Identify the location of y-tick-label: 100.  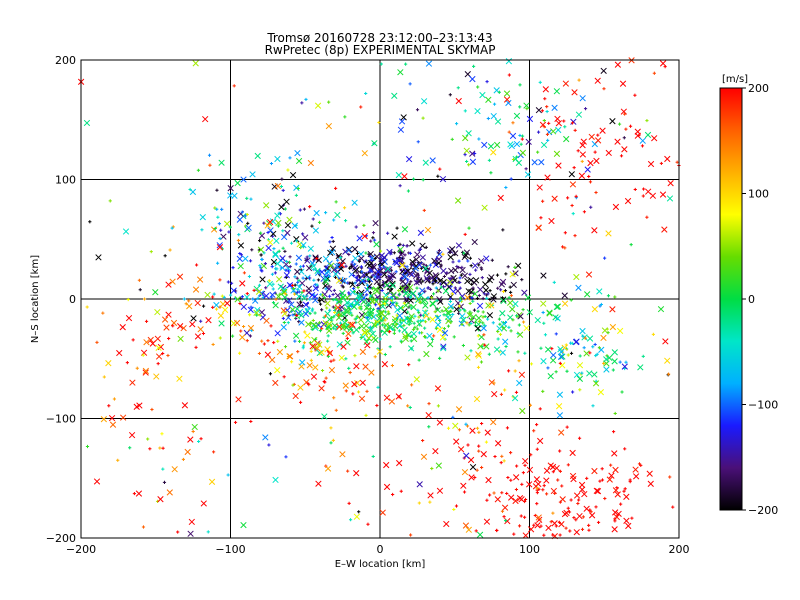
(65, 180).